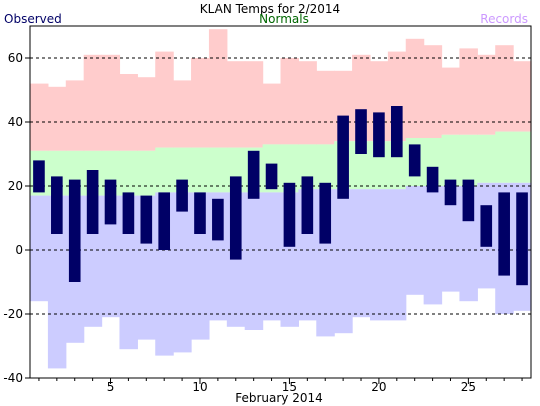  What do you see at coordinates (15, 186) in the screenshot?
I see `y-tick-label: 20` at bounding box center [15, 186].